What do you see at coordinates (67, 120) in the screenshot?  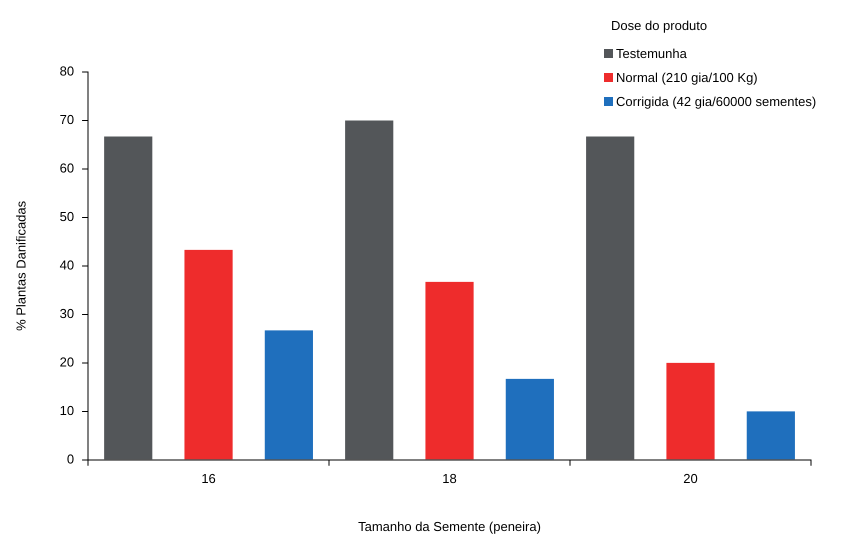 I see `y-tick-label: 70` at bounding box center [67, 120].